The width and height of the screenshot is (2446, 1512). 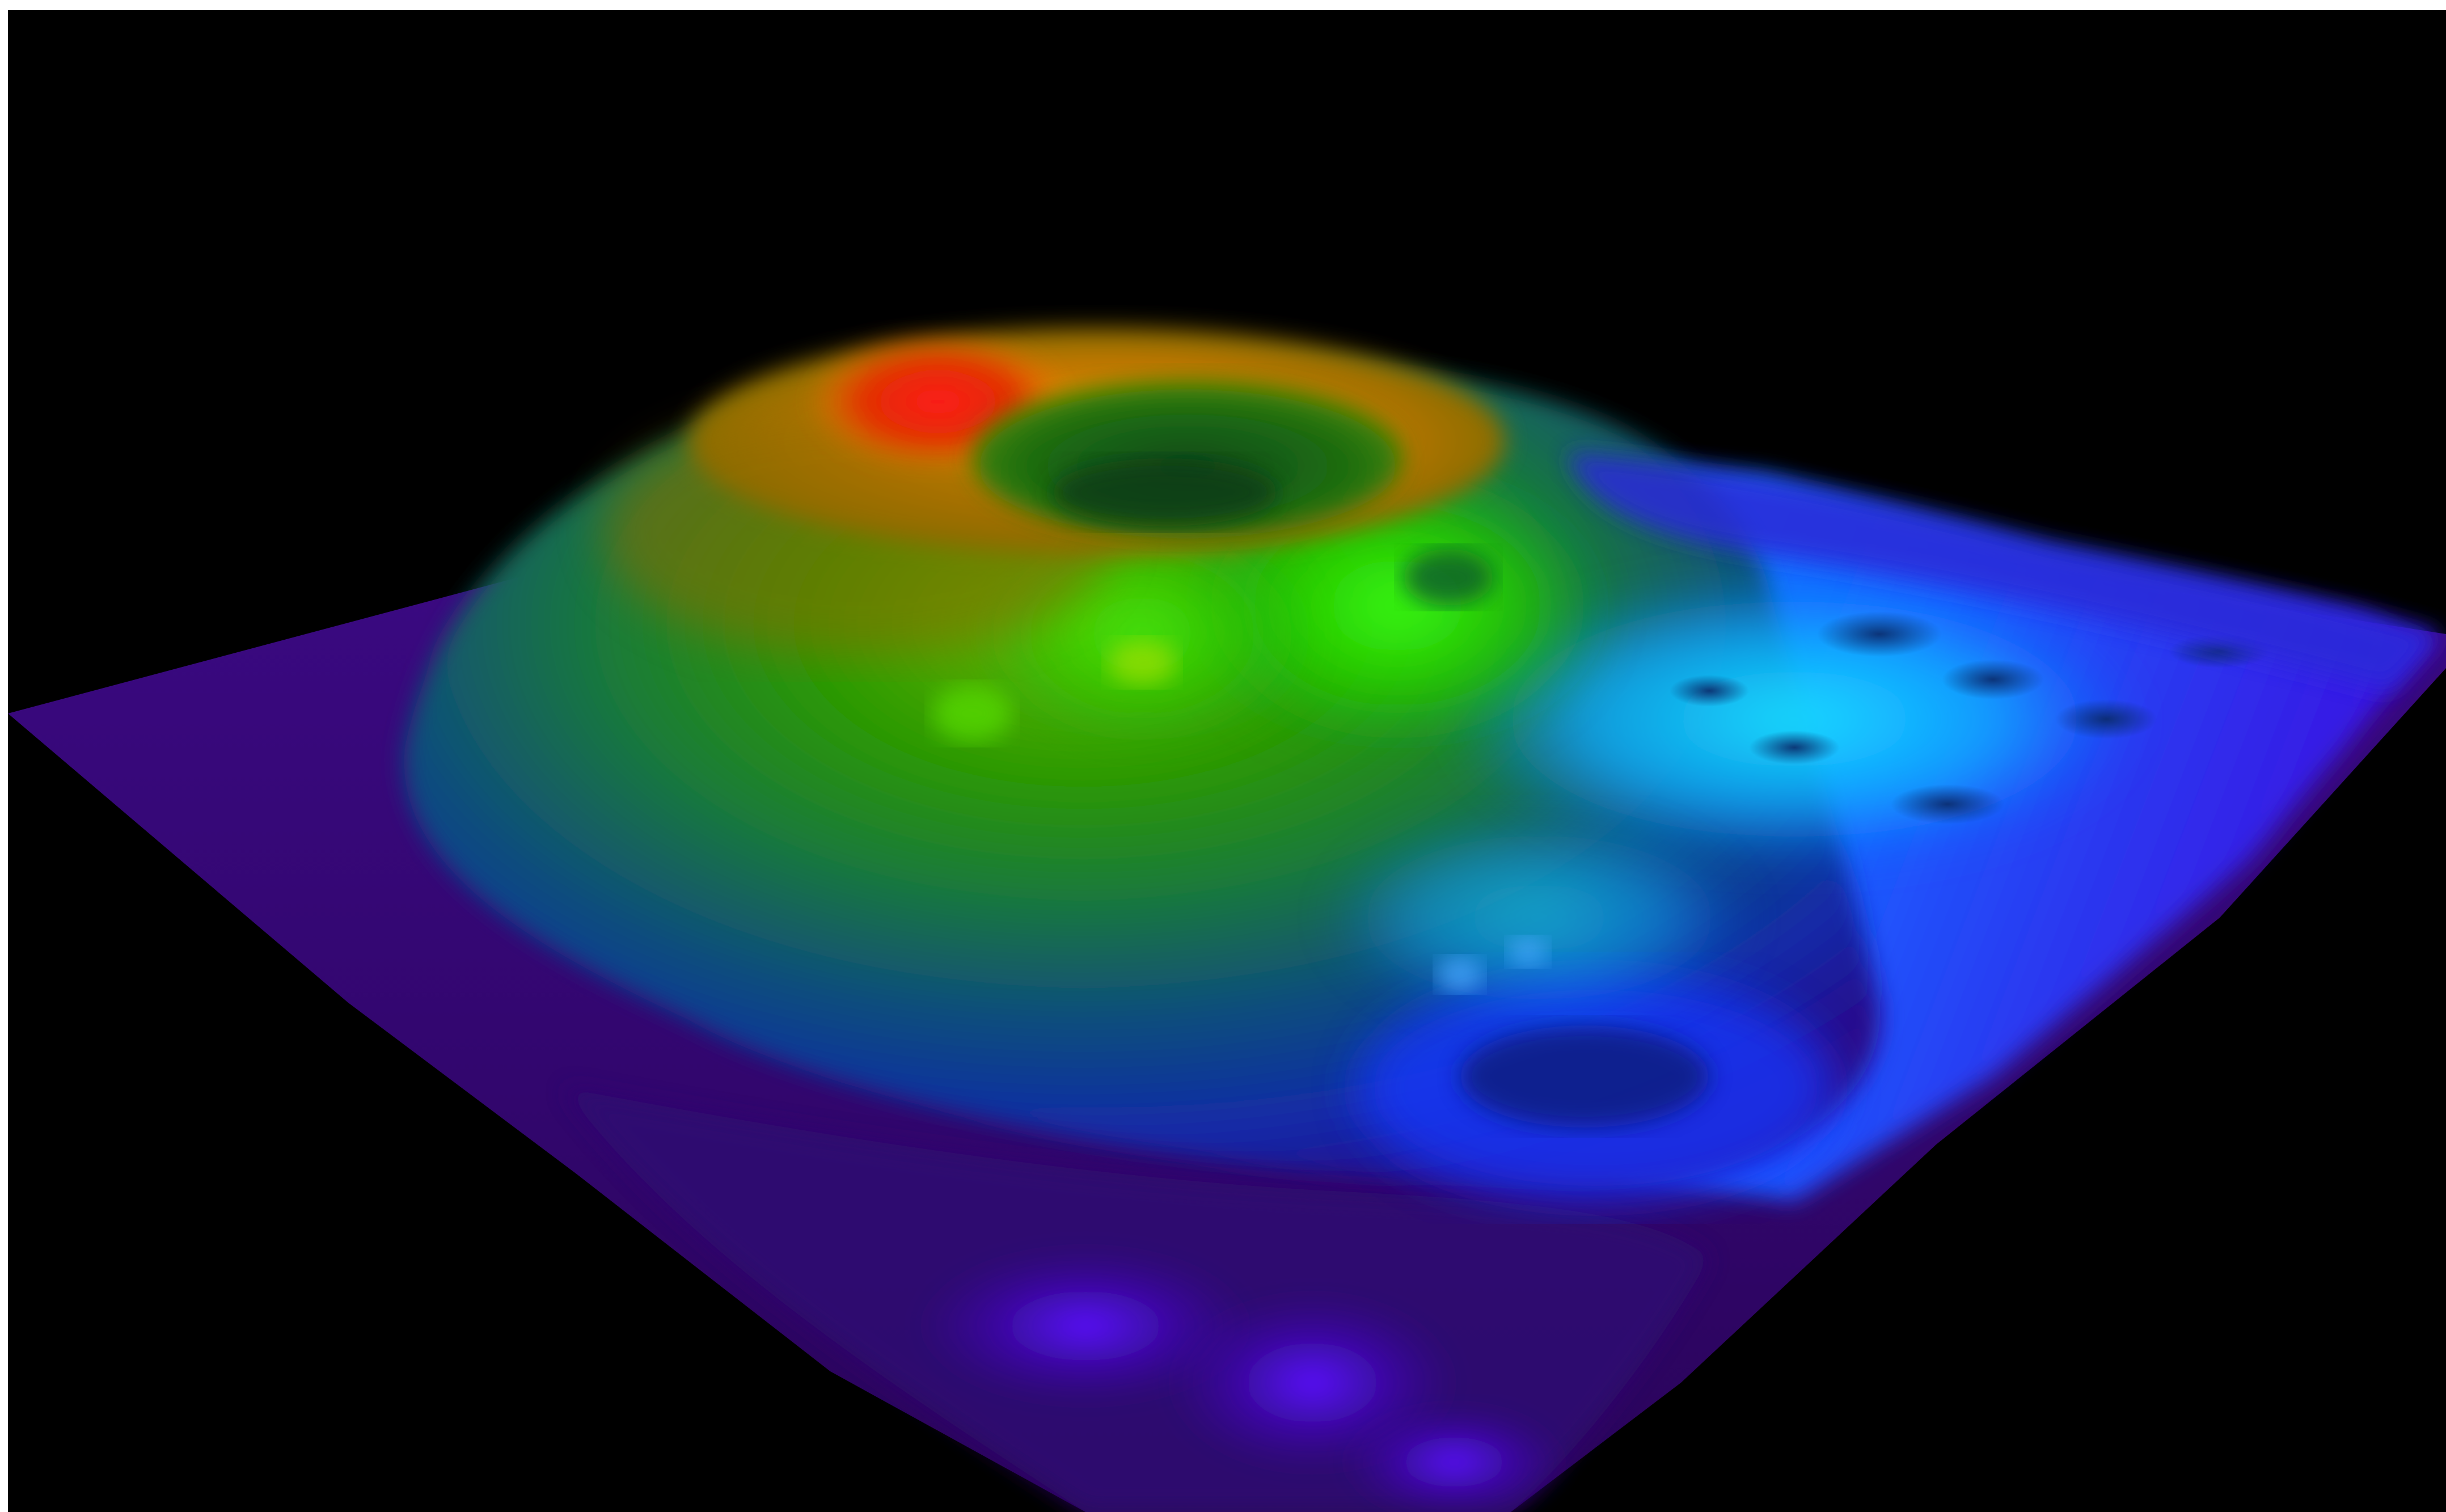 I want to click on terrain-crater-floor, so click(x=1164, y=492).